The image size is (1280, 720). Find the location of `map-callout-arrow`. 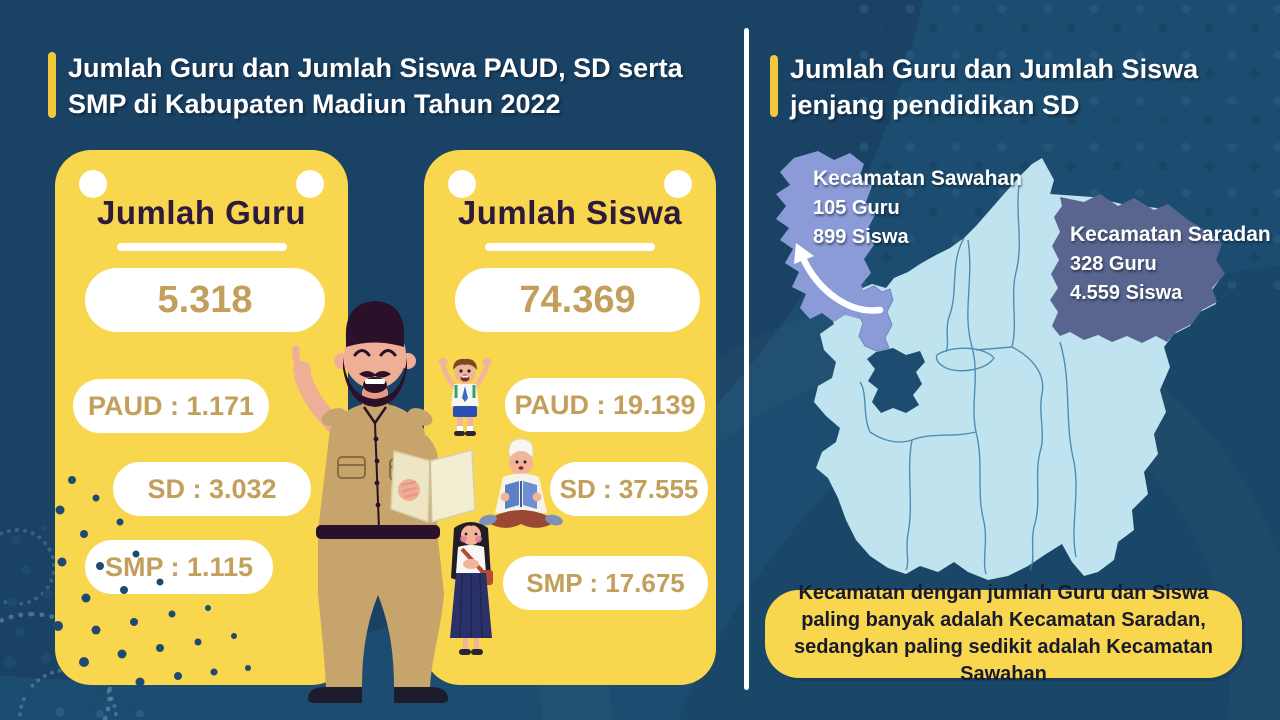

map-callout-arrow is located at coordinates (841, 283).